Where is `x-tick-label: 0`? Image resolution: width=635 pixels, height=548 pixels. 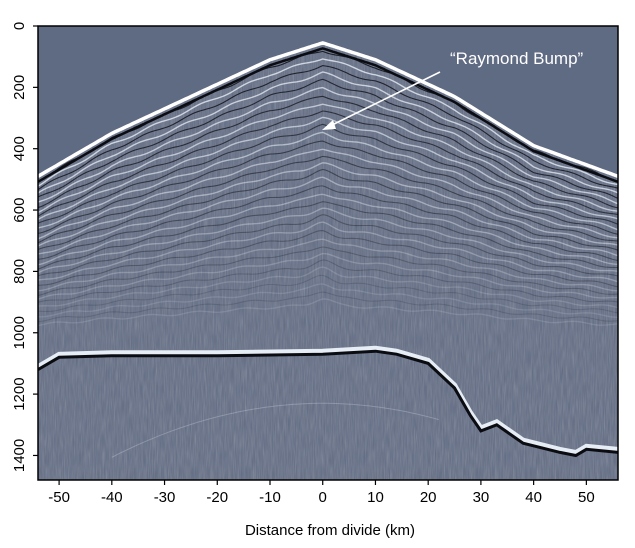 x-tick-label: 0 is located at coordinates (323, 497).